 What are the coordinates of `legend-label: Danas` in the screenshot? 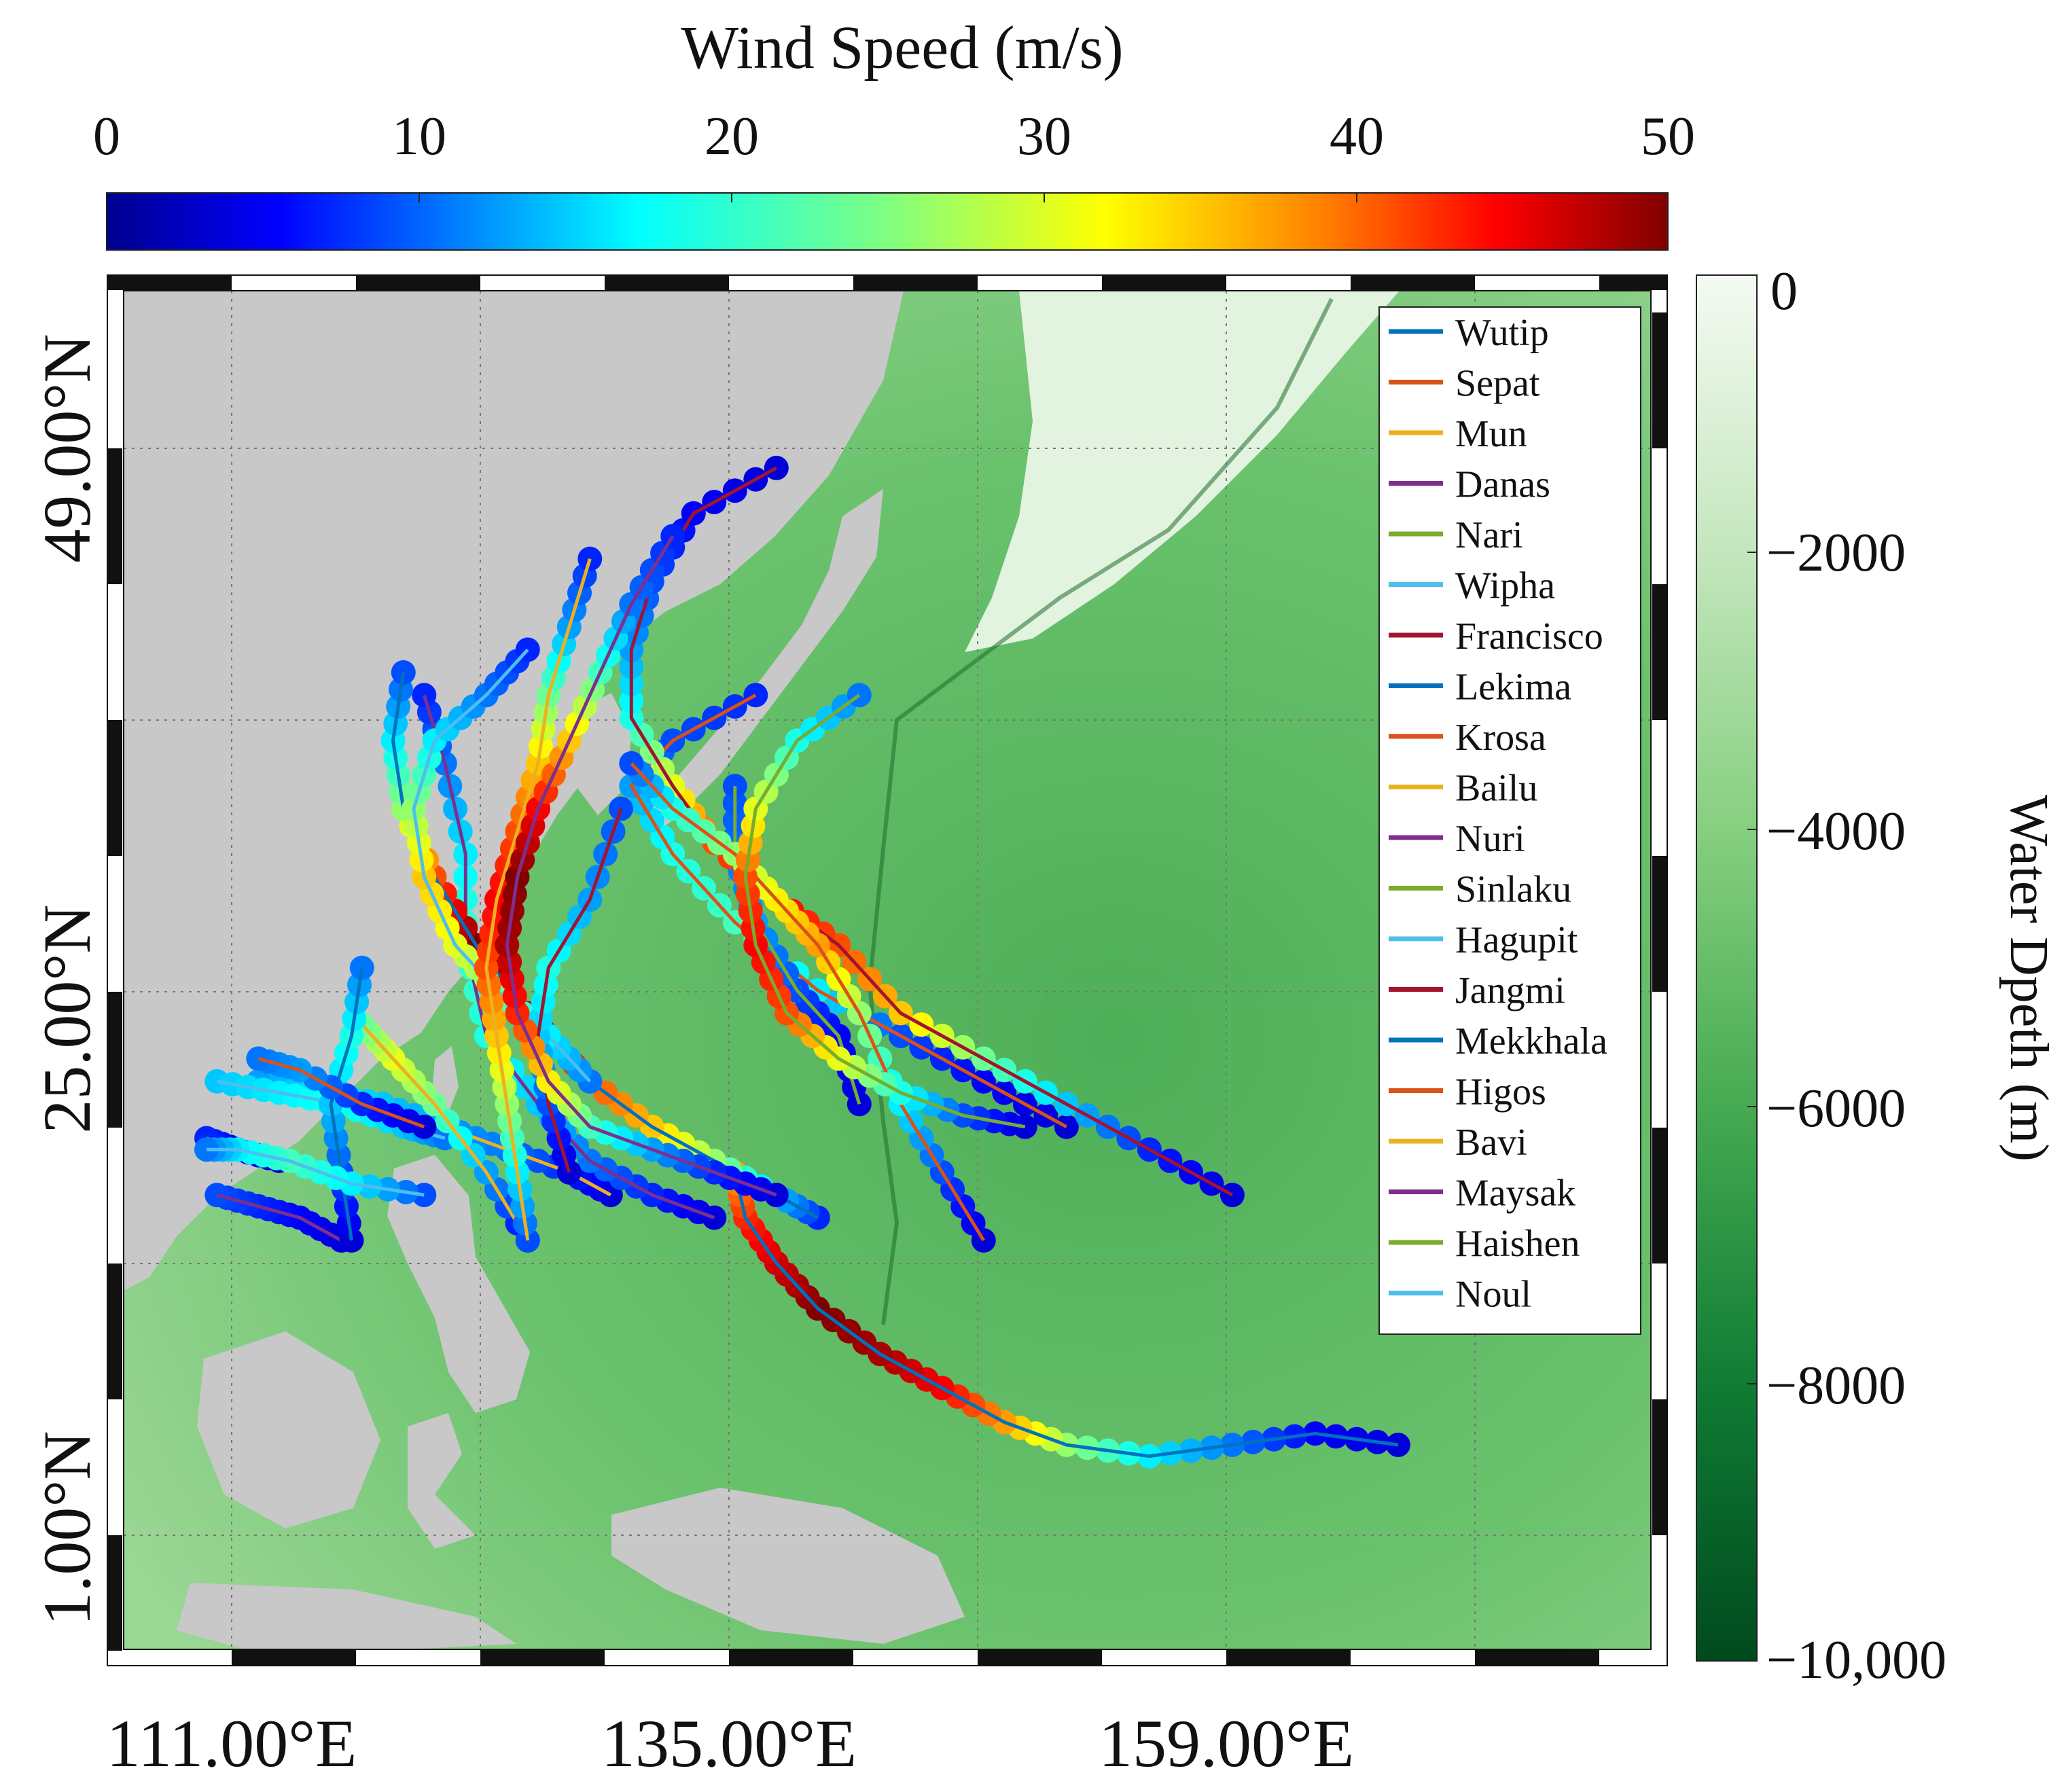 It's located at (1502, 485).